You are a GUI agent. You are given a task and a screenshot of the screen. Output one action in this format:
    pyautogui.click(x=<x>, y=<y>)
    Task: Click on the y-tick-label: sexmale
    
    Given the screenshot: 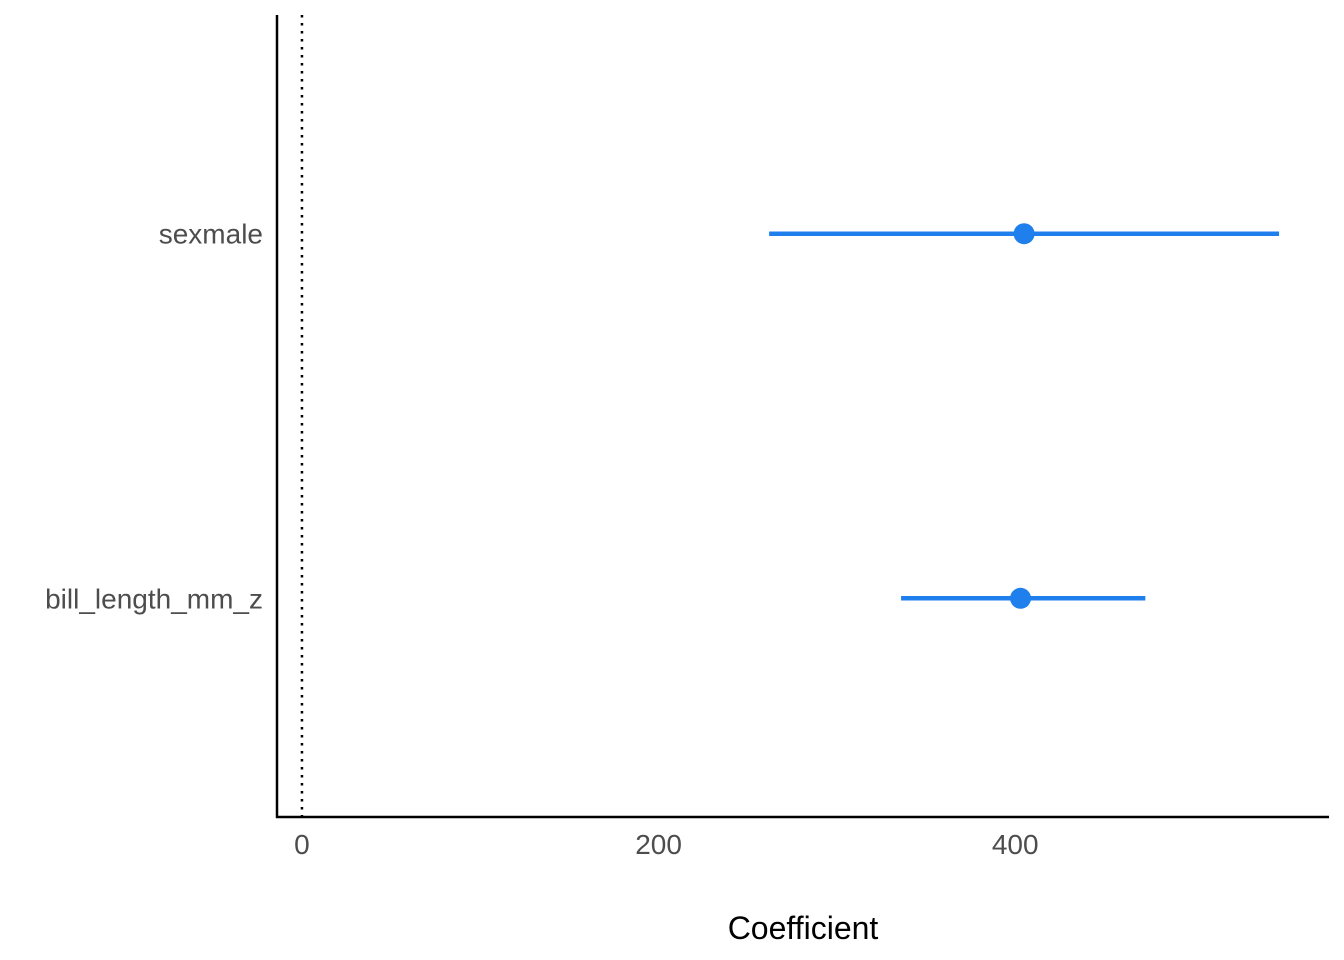 What is the action you would take?
    pyautogui.click(x=211, y=234)
    